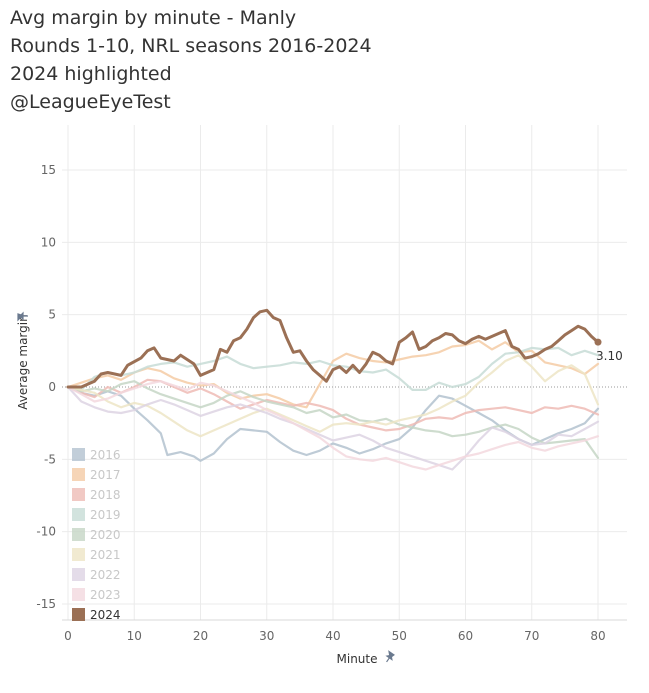  I want to click on legend: 2016 2017 2018 2019 2020 2021 2022 2023 2024, so click(96, 535).